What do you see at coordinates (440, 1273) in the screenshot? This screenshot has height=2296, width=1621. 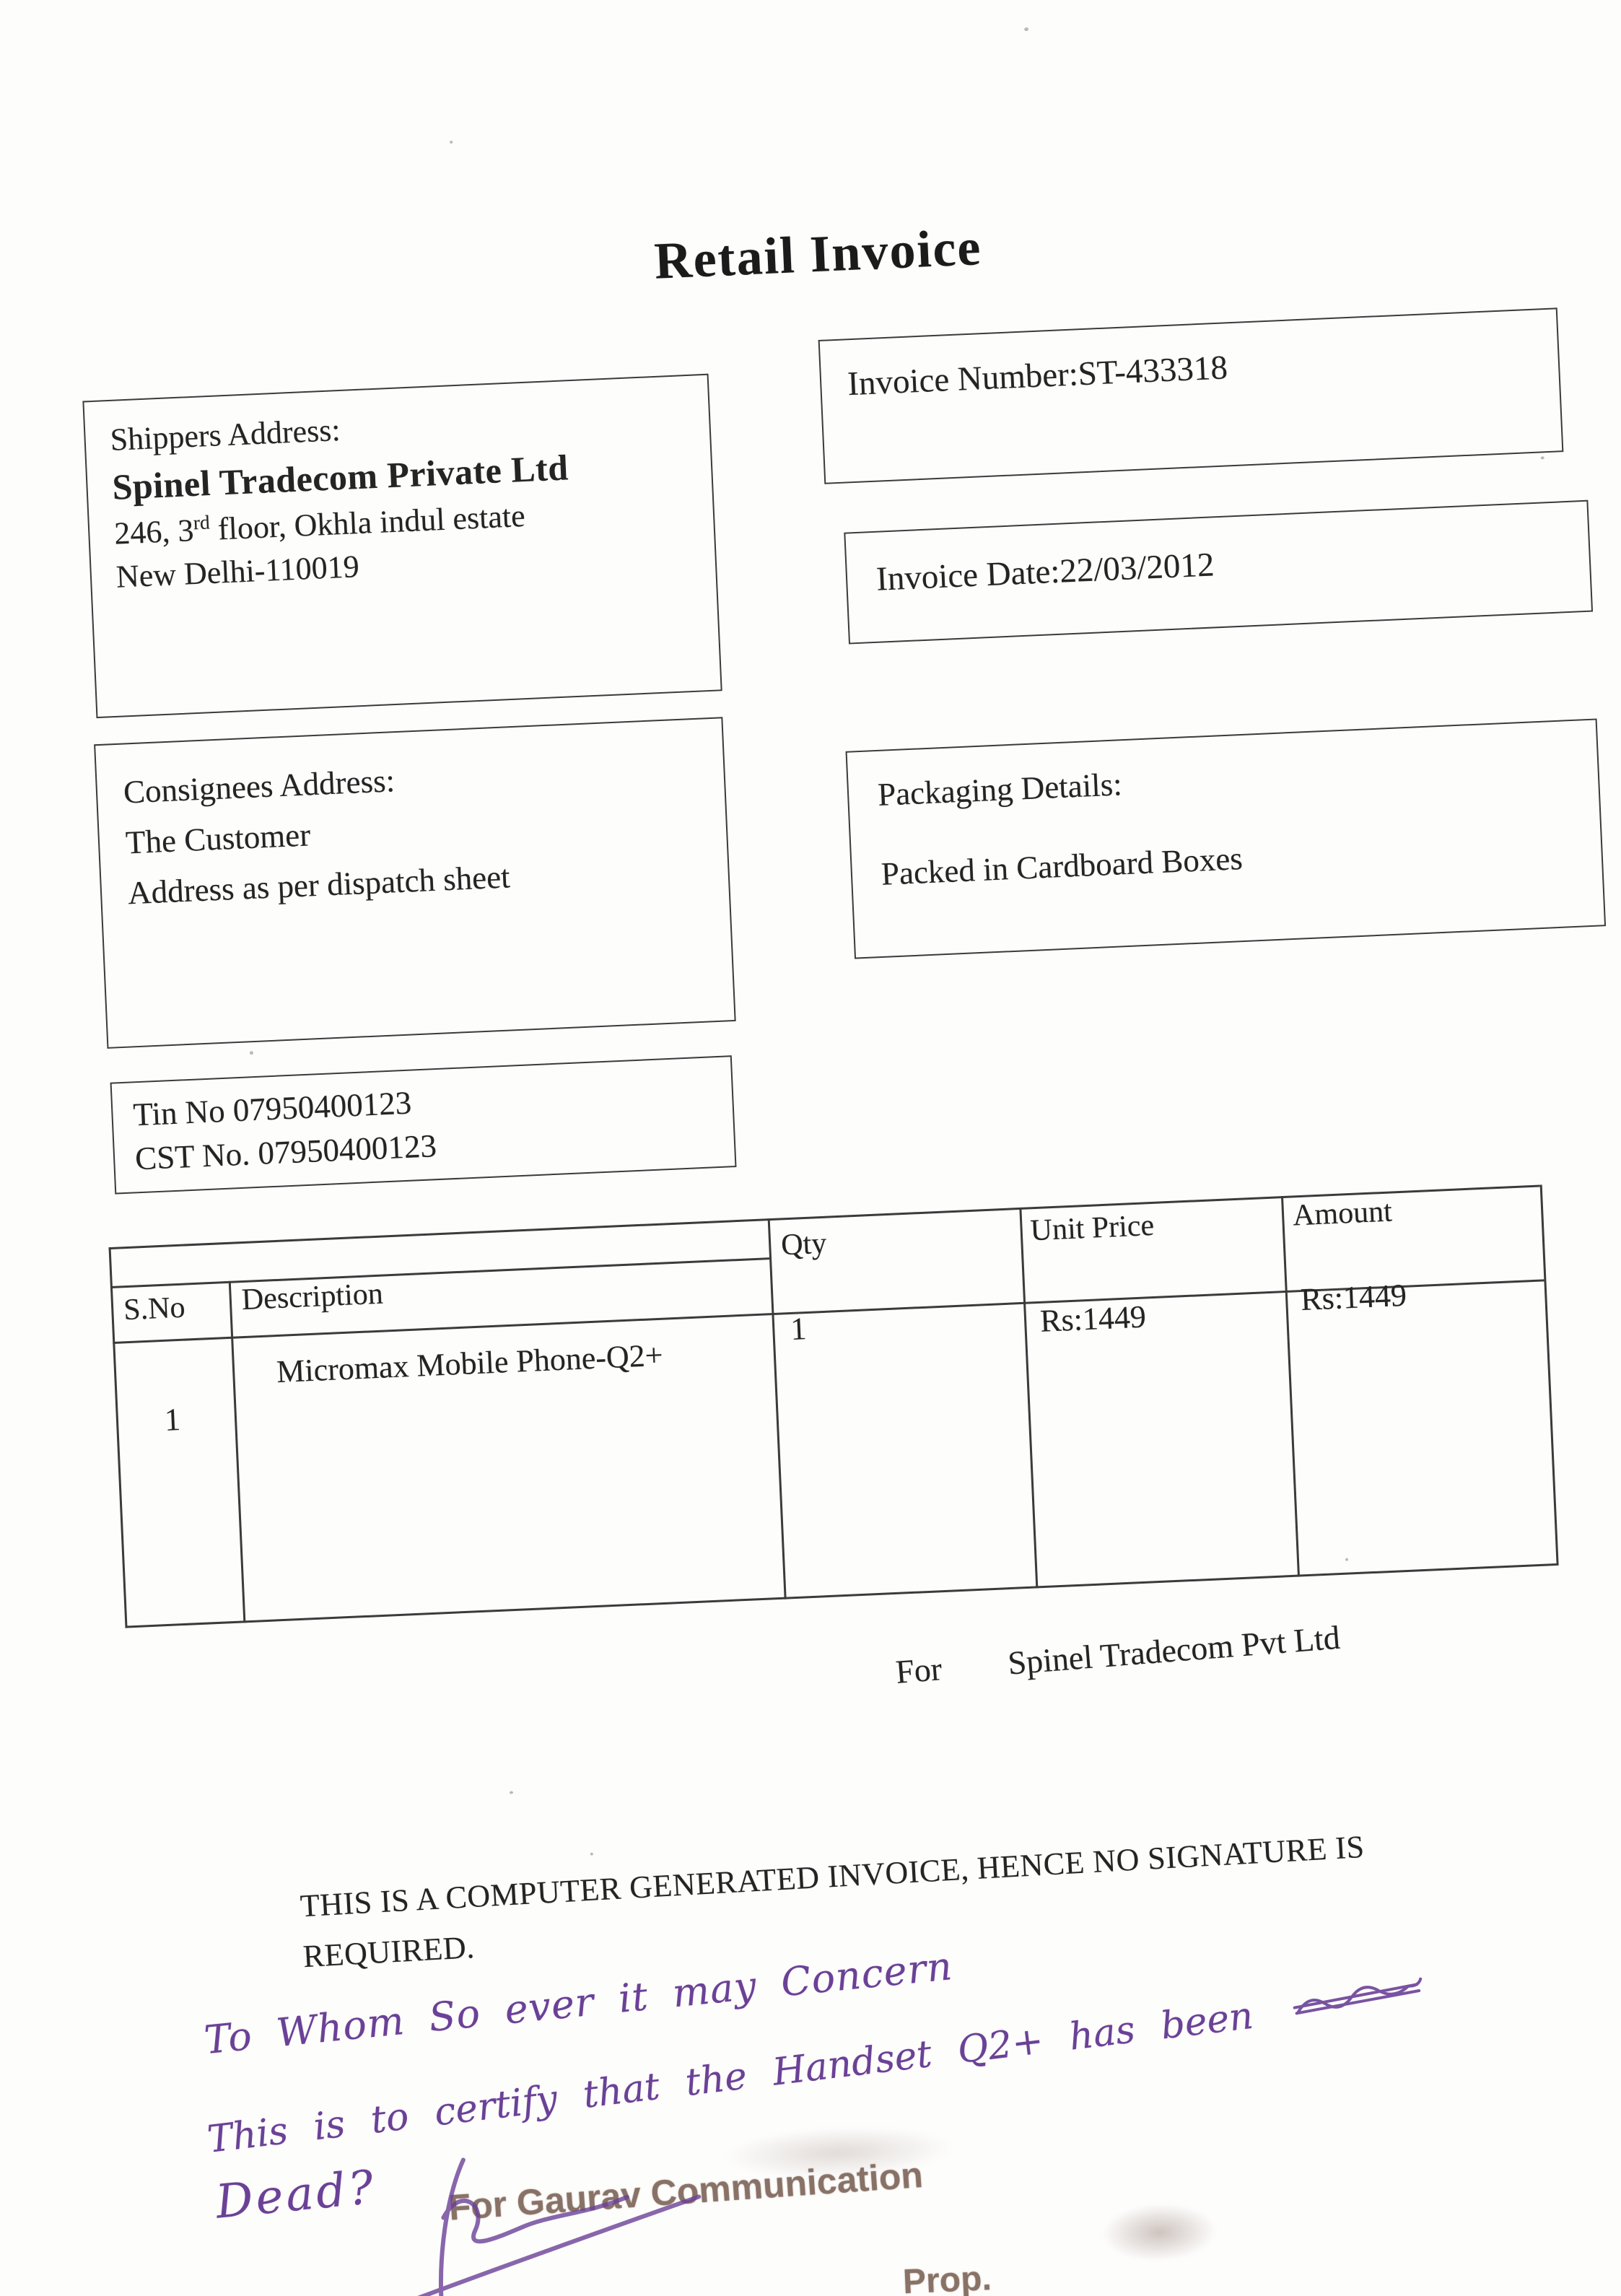 I see `table-header-notch-line` at bounding box center [440, 1273].